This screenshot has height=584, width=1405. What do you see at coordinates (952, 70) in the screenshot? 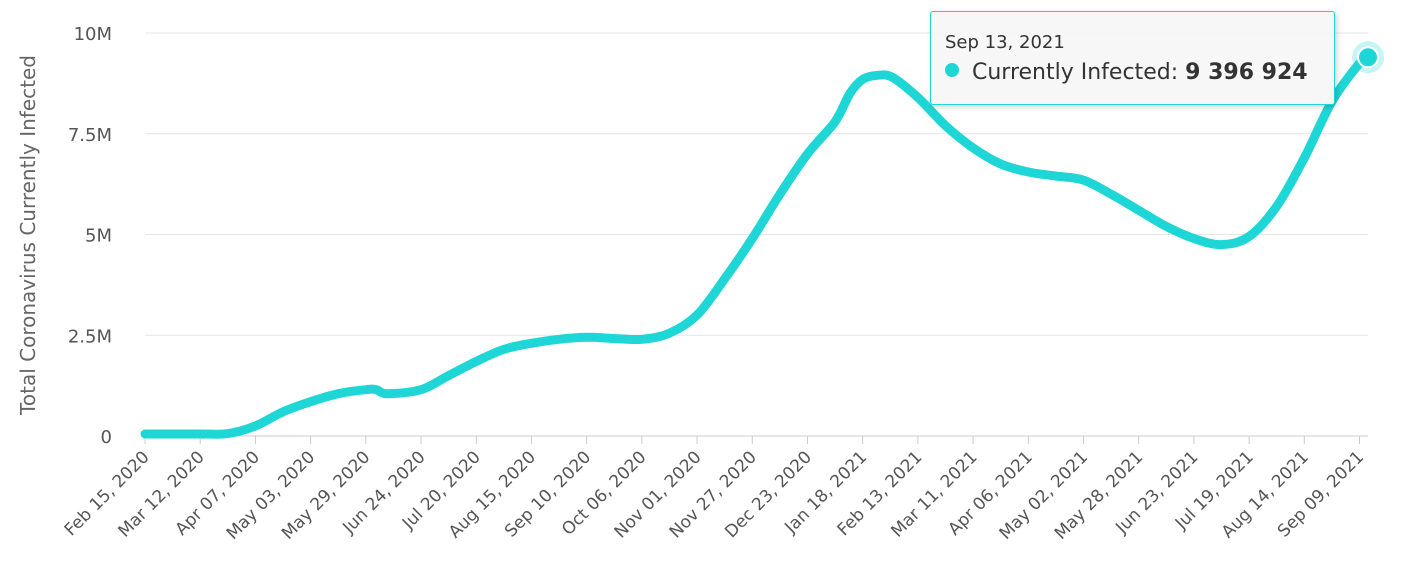
I see `series-dot-icon` at bounding box center [952, 70].